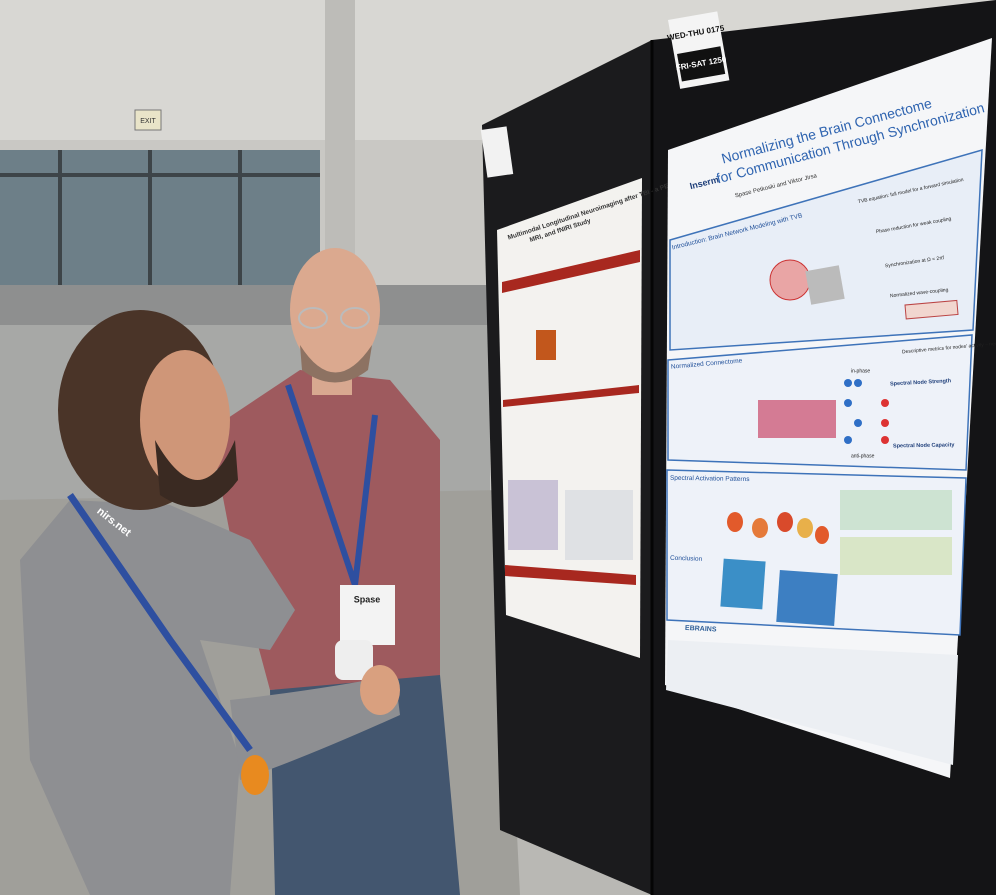 This screenshot has height=895, width=996. Describe the element at coordinates (710, 479) in the screenshot. I see `section-title: Spectral Activation Patterns` at that location.